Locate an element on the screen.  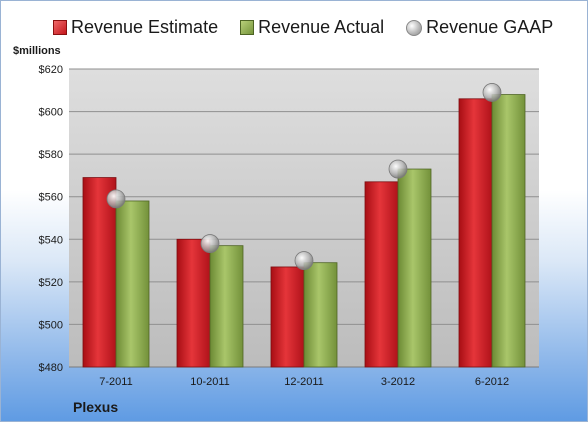
legend-item-gaap: Revenue GAAP is located at coordinates (479, 27).